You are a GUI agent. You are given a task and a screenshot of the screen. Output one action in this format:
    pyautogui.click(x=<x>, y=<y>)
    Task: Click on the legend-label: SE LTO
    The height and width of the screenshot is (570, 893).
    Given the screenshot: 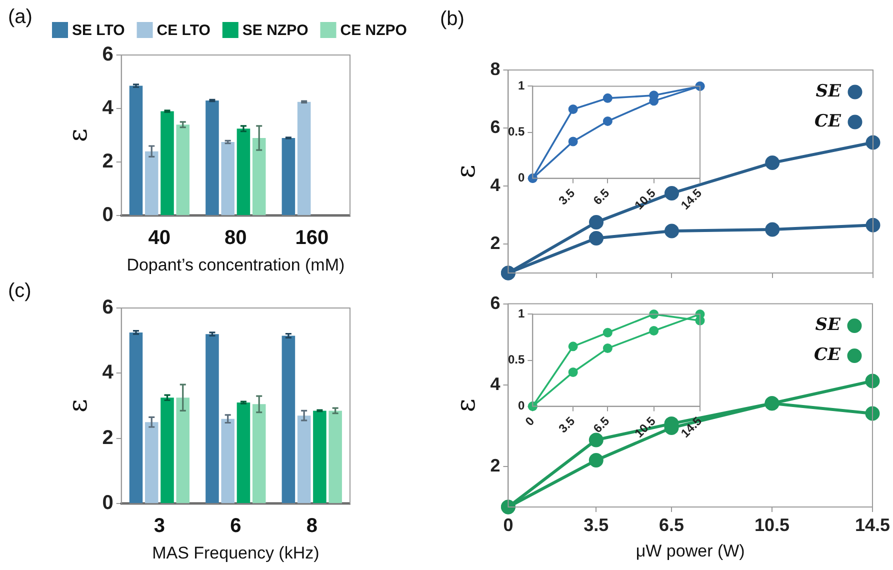 What is the action you would take?
    pyautogui.click(x=99, y=31)
    